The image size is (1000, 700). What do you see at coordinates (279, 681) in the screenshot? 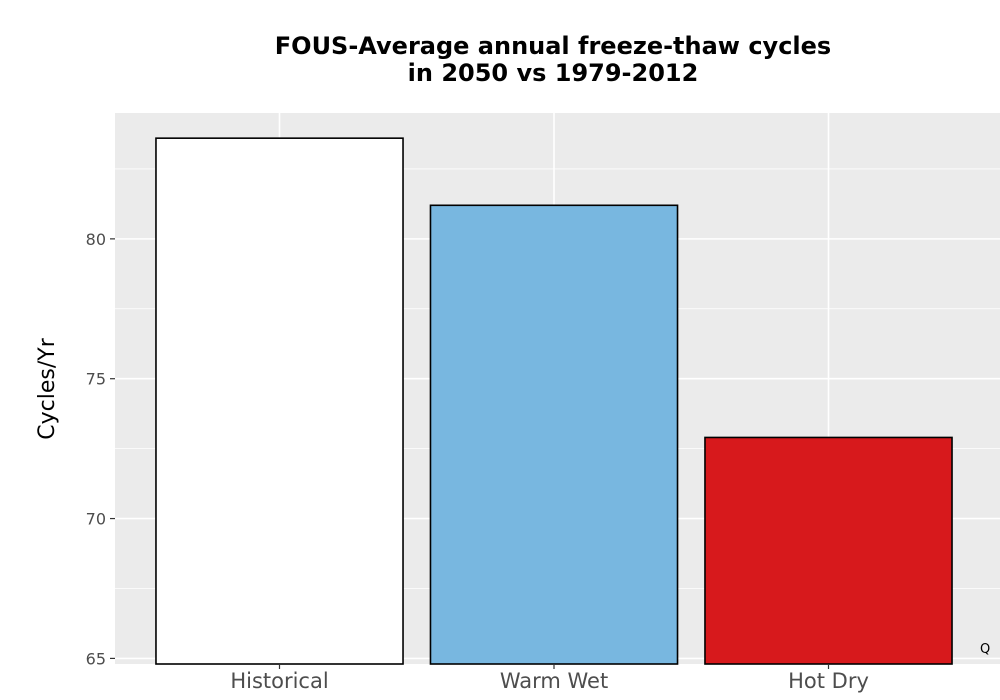
I see `x-tick-label: Historical` at bounding box center [279, 681].